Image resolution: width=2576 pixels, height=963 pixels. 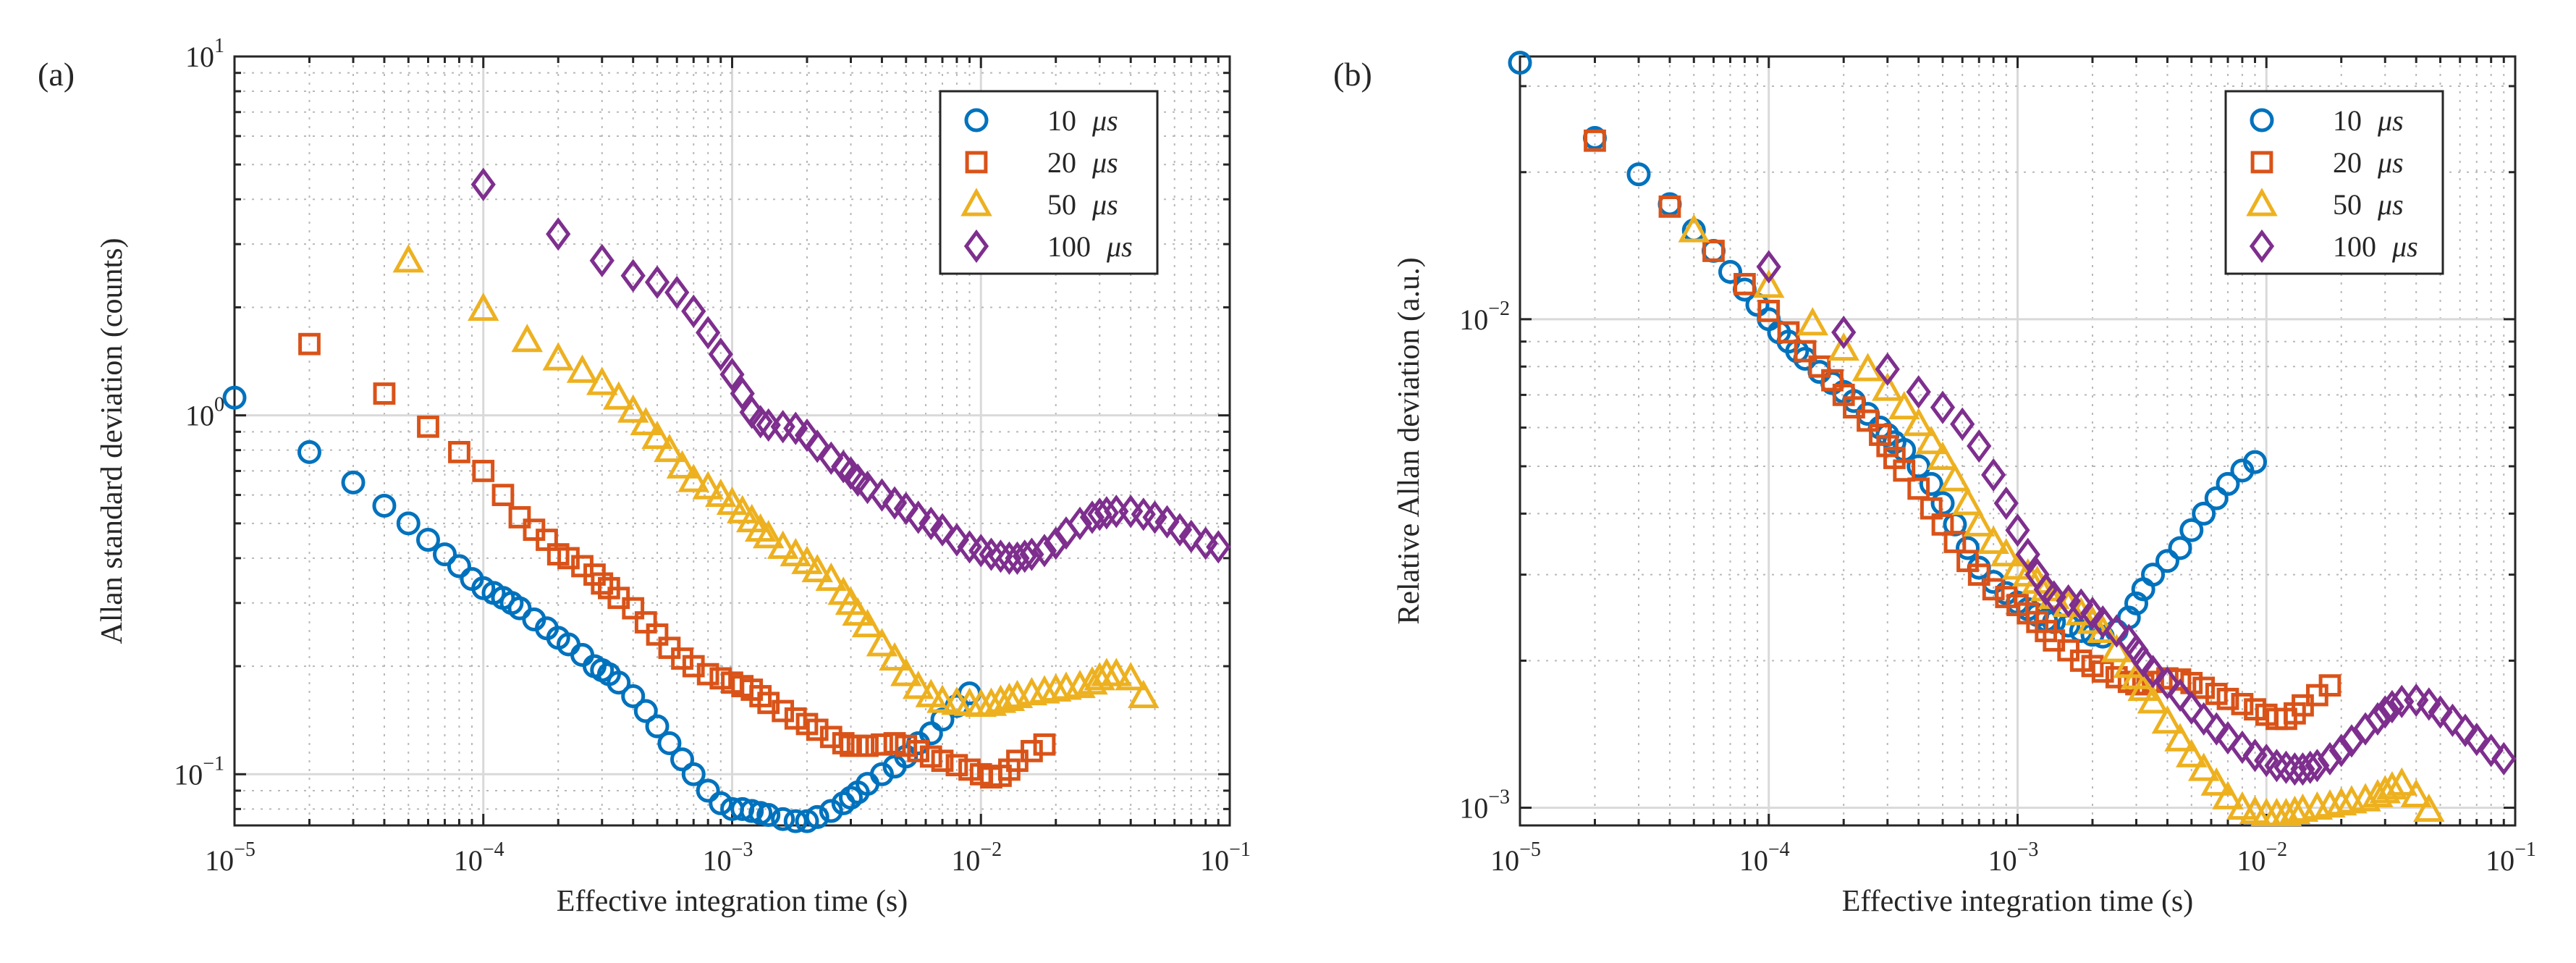 I want to click on y-tick-label: 10⁻¹, so click(x=199, y=771).